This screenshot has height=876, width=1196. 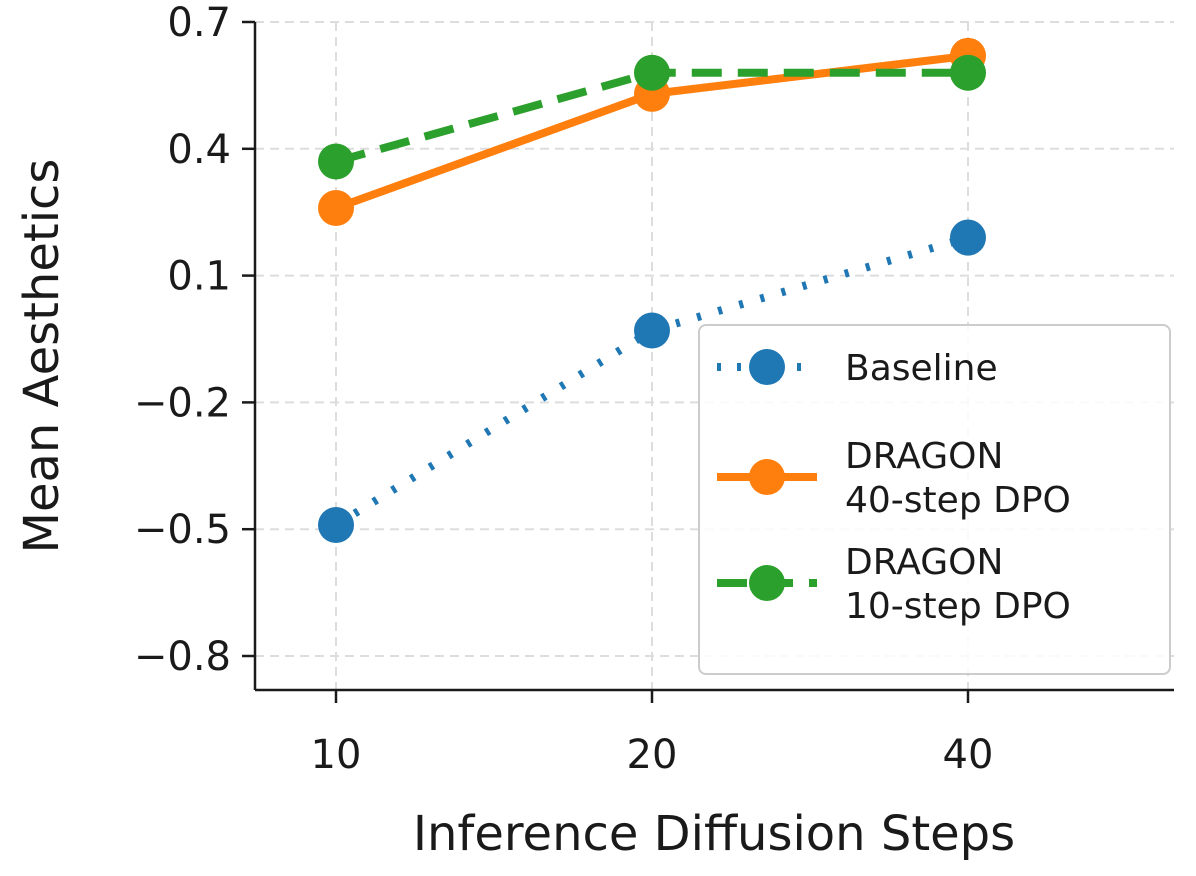 I want to click on y-tick-label: −0.2, so click(x=182, y=403).